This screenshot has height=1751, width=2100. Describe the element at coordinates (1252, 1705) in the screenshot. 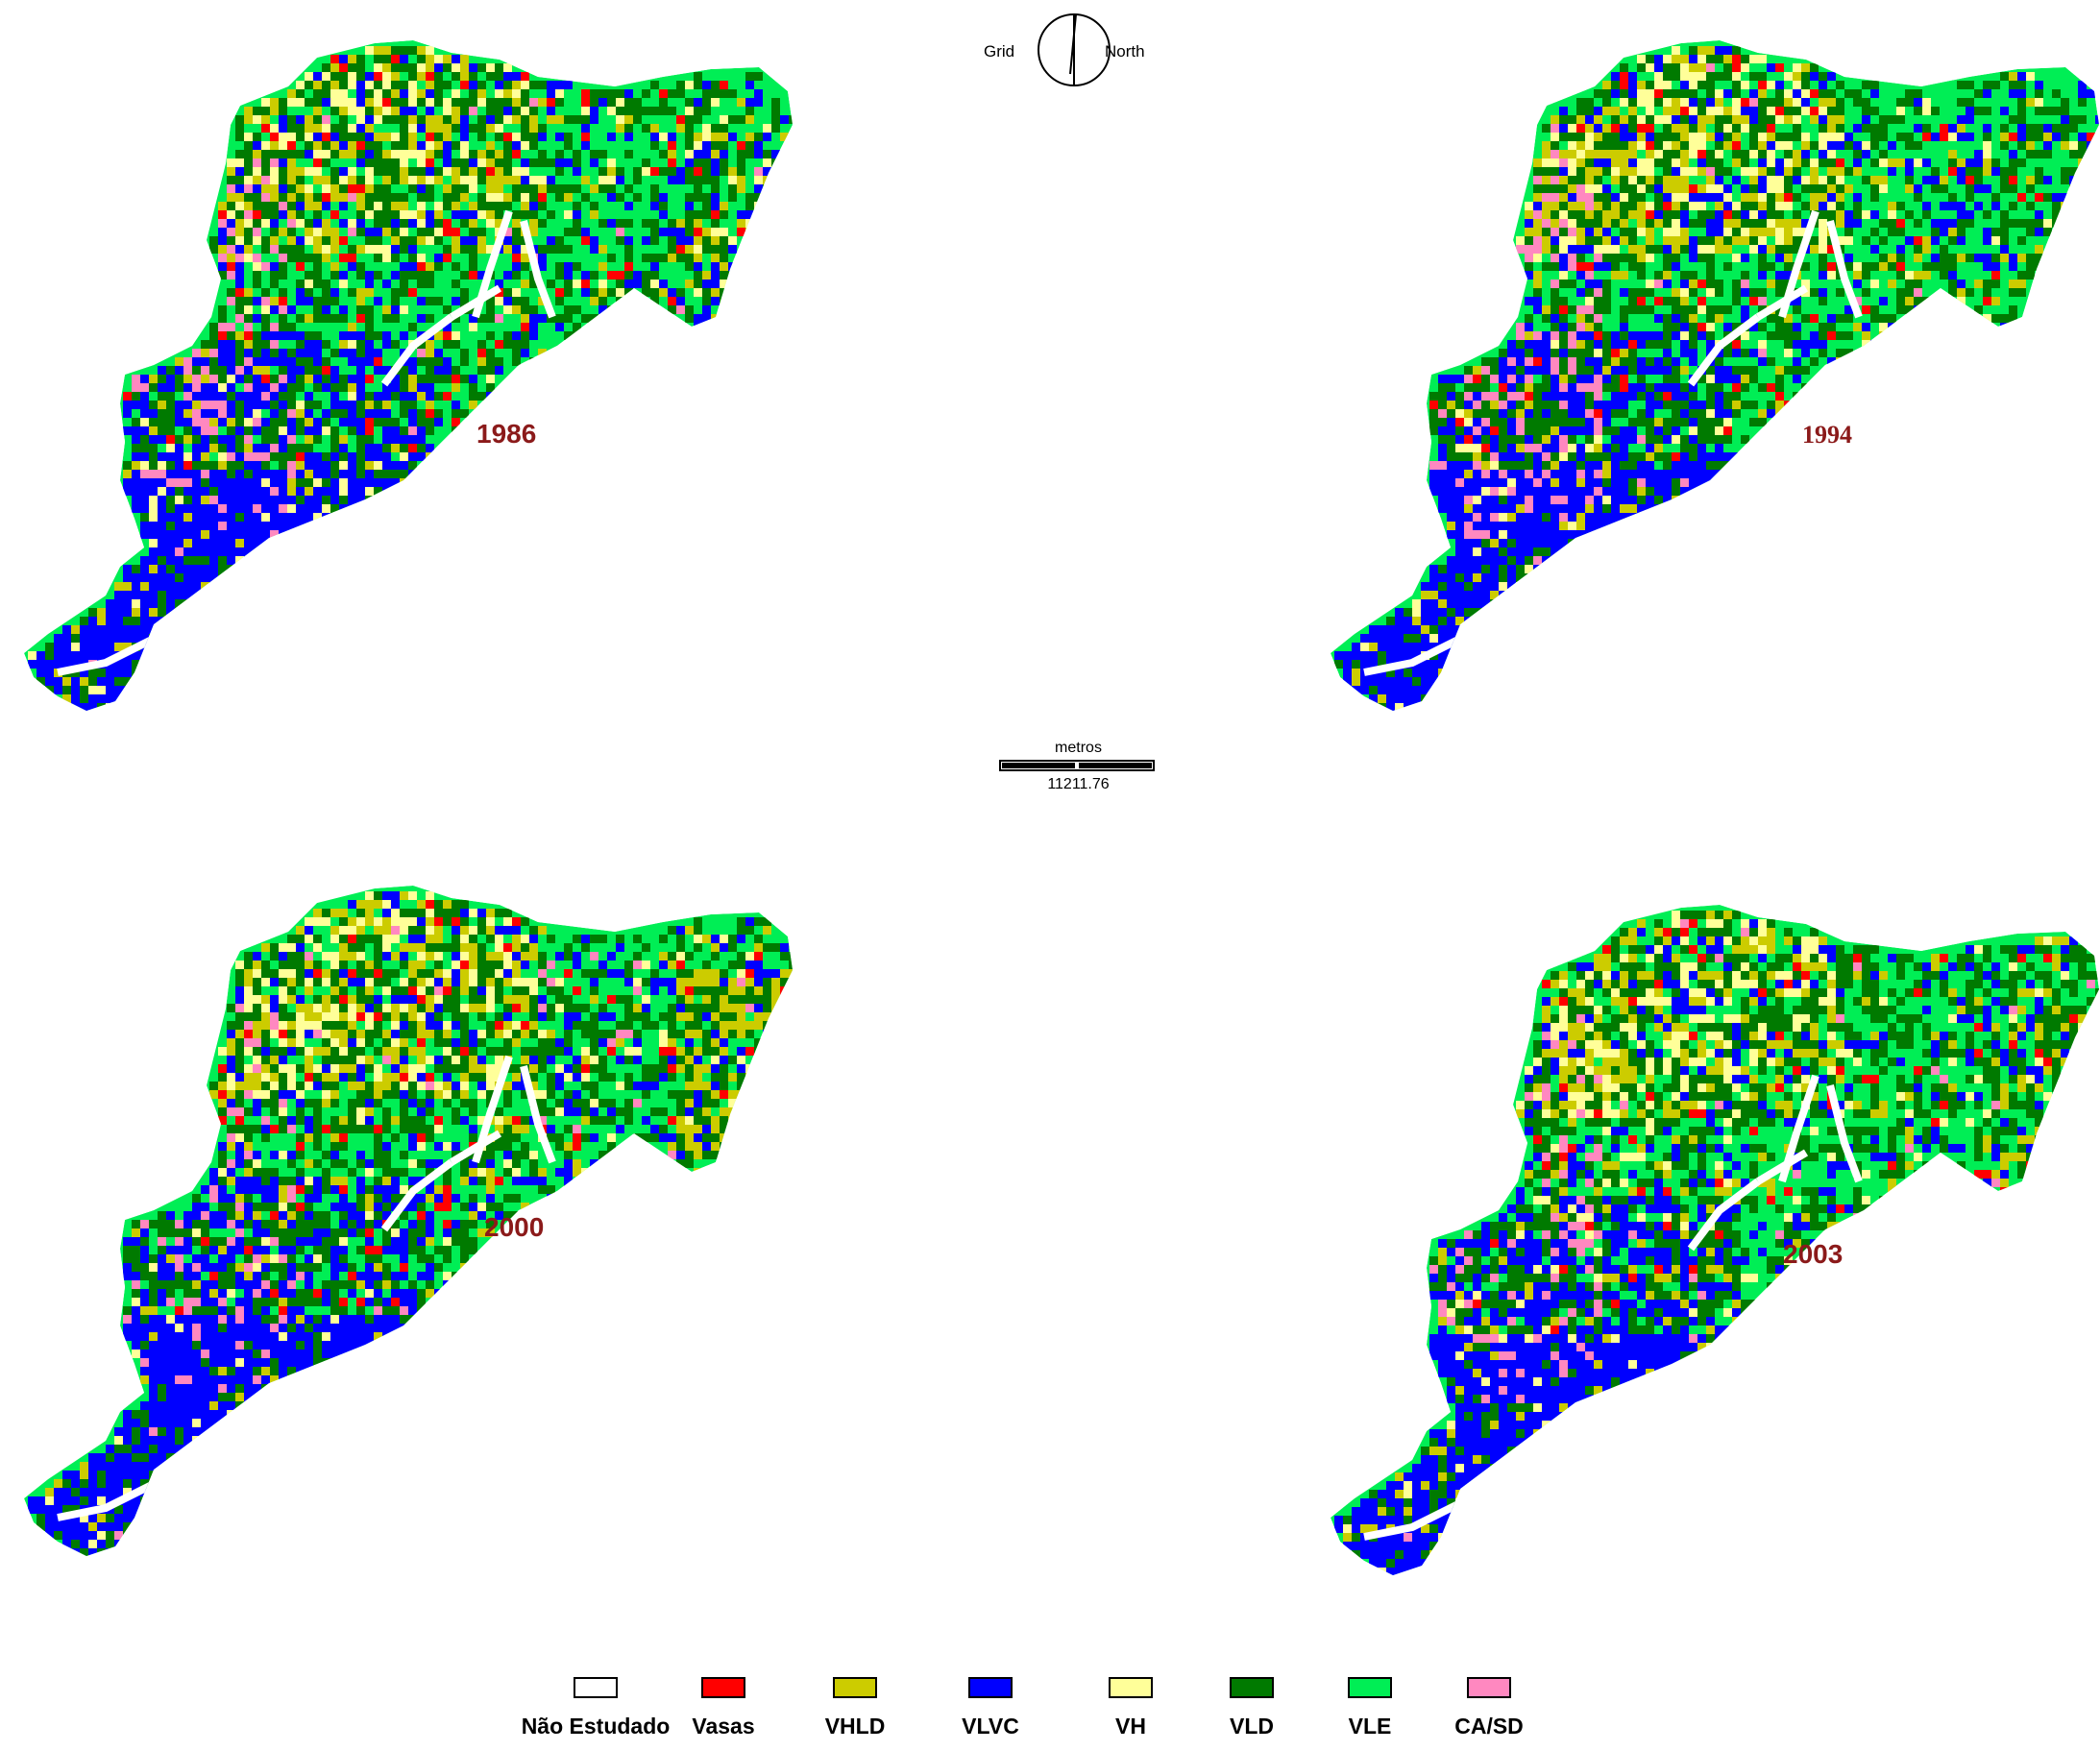

I see `legend-item-vld: VLD` at that location.